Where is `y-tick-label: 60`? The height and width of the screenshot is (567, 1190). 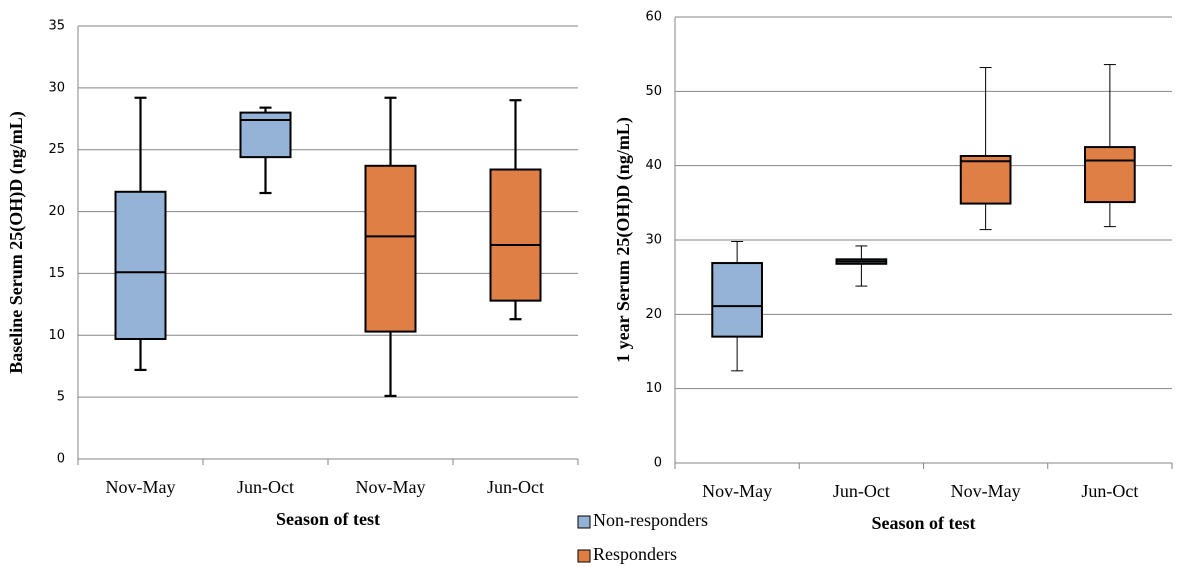 y-tick-label: 60 is located at coordinates (653, 17).